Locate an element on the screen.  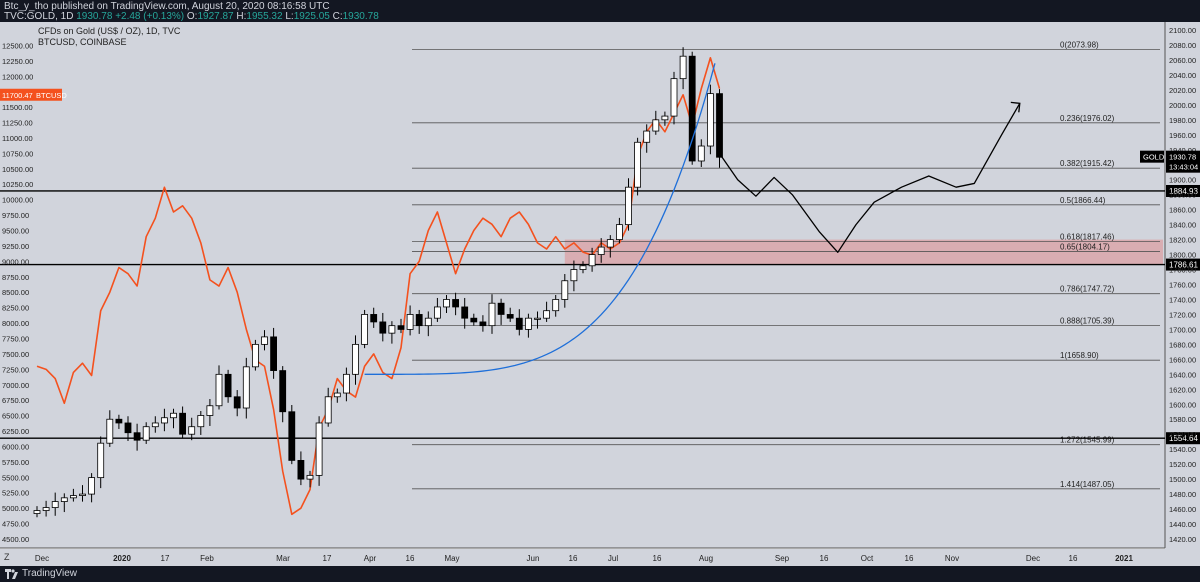
left-axis-tick: 6500.00 is located at coordinates (15, 416).